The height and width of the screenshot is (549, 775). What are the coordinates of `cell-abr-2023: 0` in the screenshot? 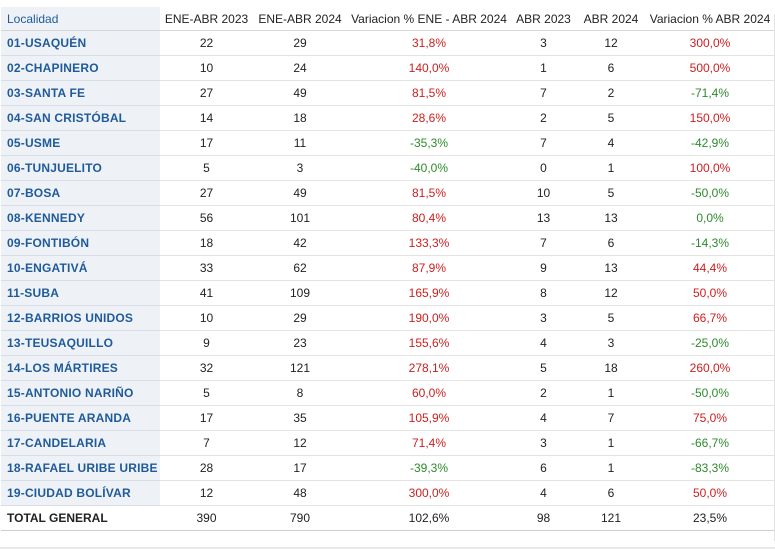 It's located at (543, 168).